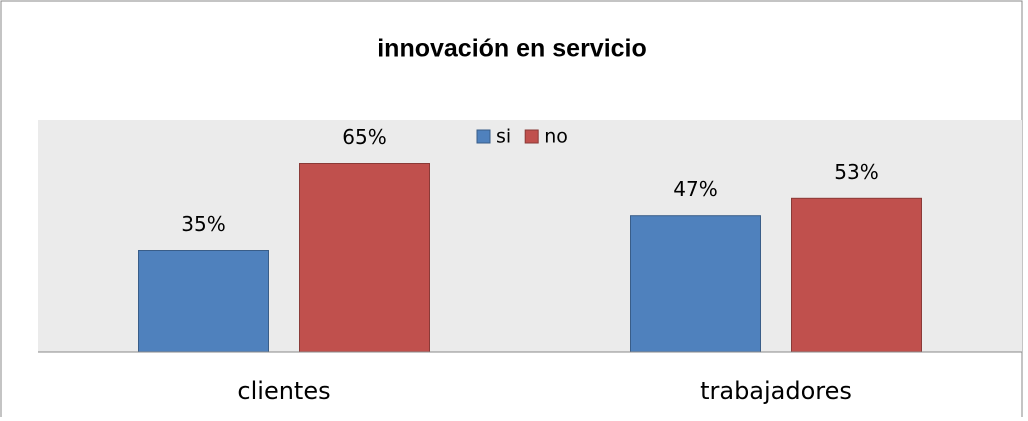  I want to click on data-label: 65%, so click(364, 137).